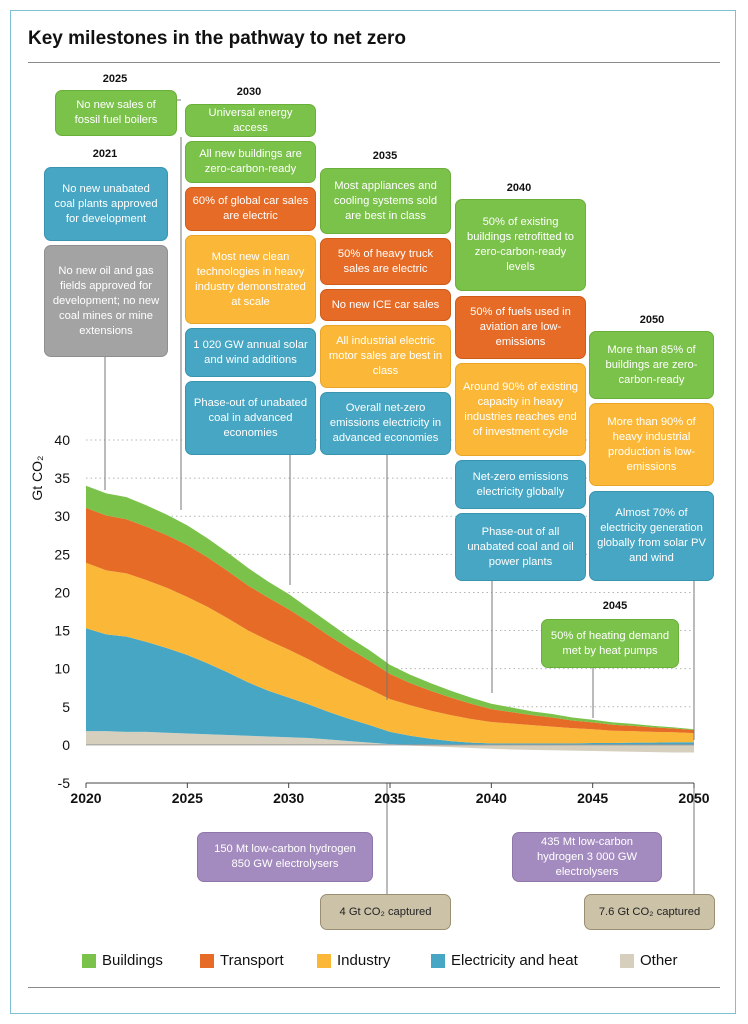  I want to click on milestone-2035-trucks: 50% of heavy truck sales are electric, so click(385, 261).